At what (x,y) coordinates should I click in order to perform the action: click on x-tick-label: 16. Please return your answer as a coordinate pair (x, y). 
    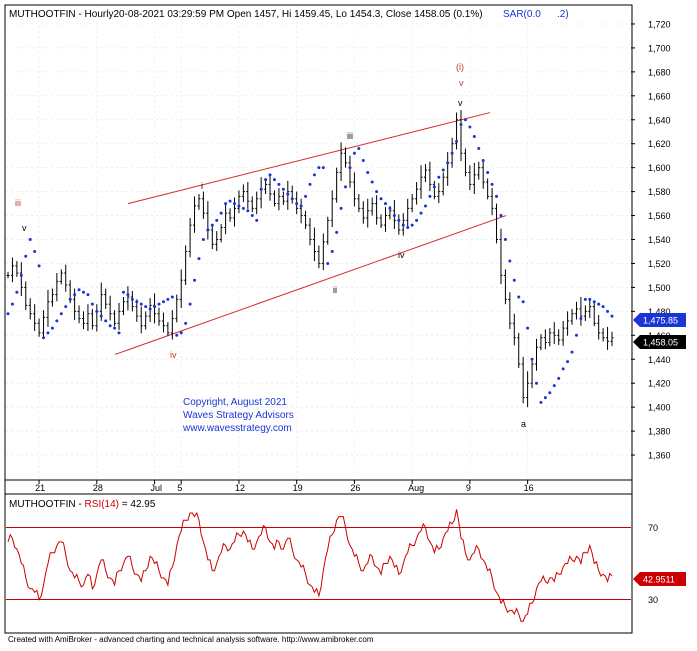
    Looking at the image, I should click on (529, 488).